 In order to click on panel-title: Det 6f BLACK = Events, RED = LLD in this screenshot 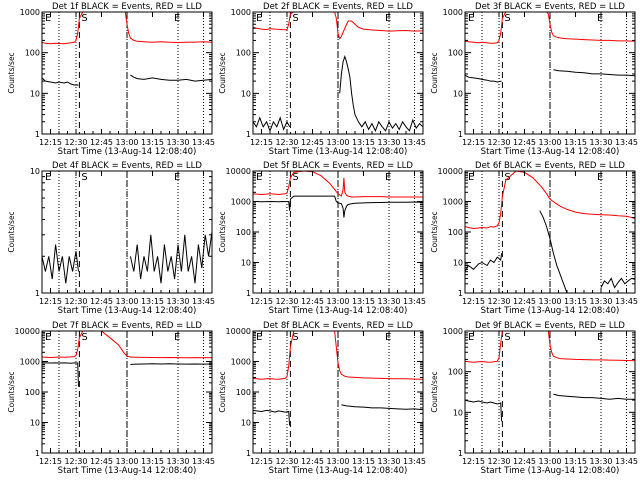, I will do `click(550, 166)`.